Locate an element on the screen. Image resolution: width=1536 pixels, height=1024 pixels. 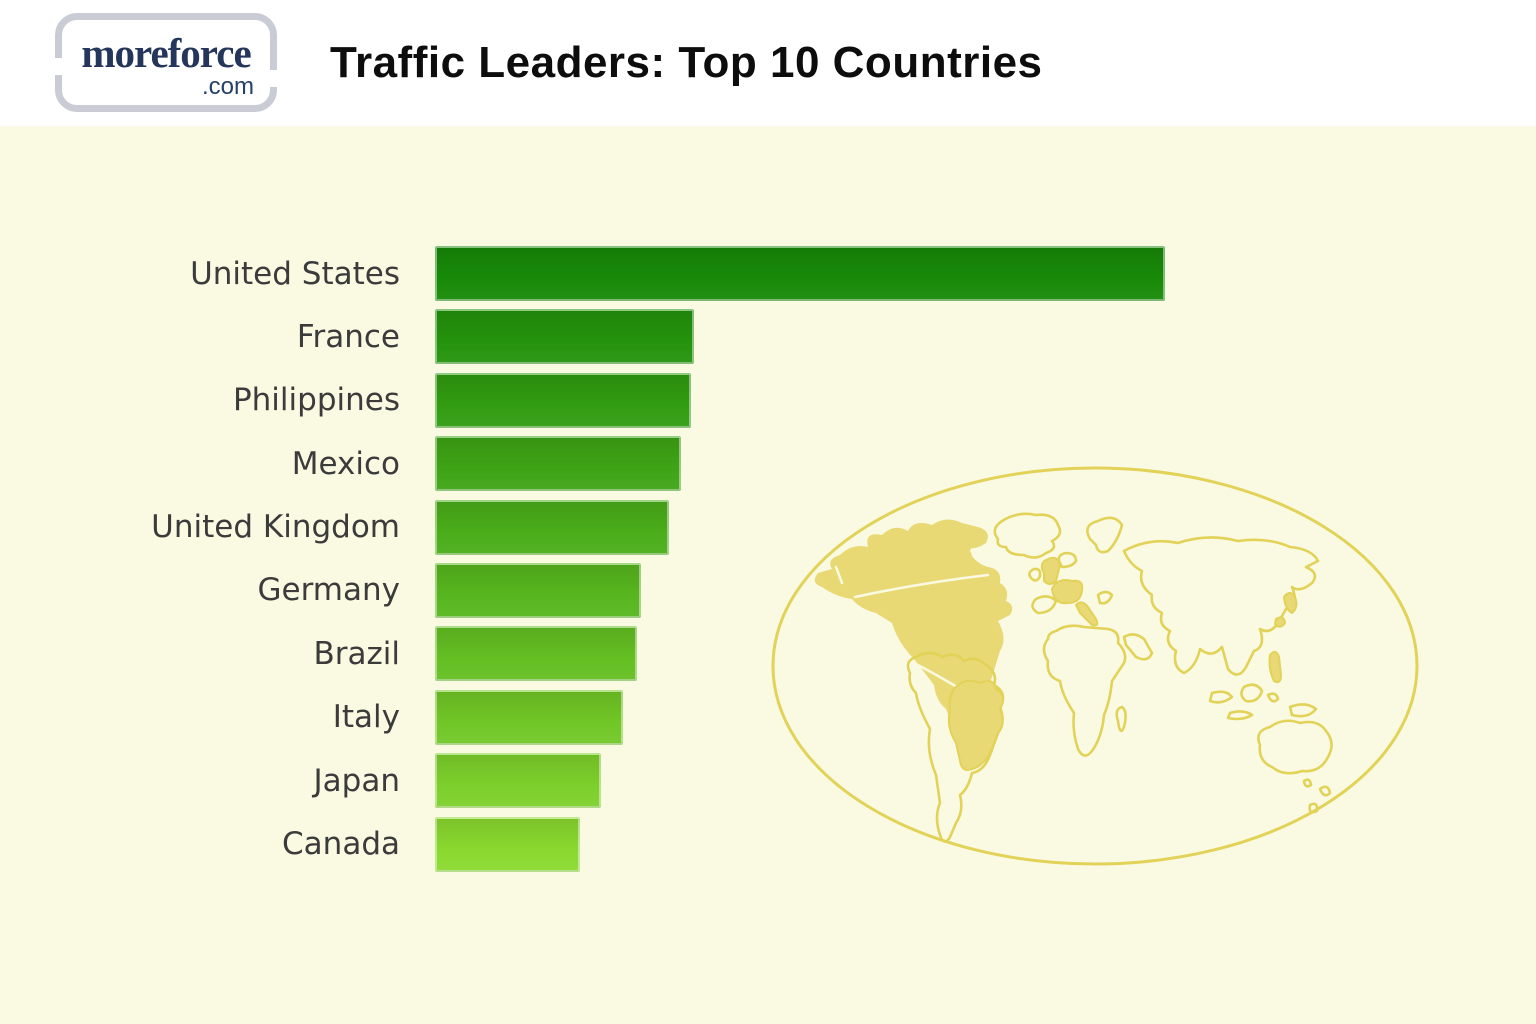
bar-row-italy: Italy is located at coordinates (582, 717).